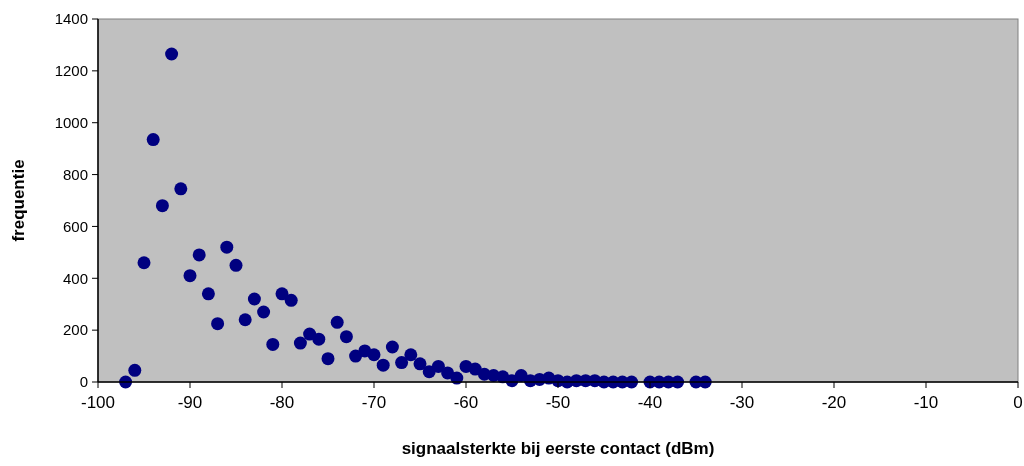 Image resolution: width=1024 pixels, height=466 pixels. What do you see at coordinates (75, 330) in the screenshot?
I see `y-tick-label: 200` at bounding box center [75, 330].